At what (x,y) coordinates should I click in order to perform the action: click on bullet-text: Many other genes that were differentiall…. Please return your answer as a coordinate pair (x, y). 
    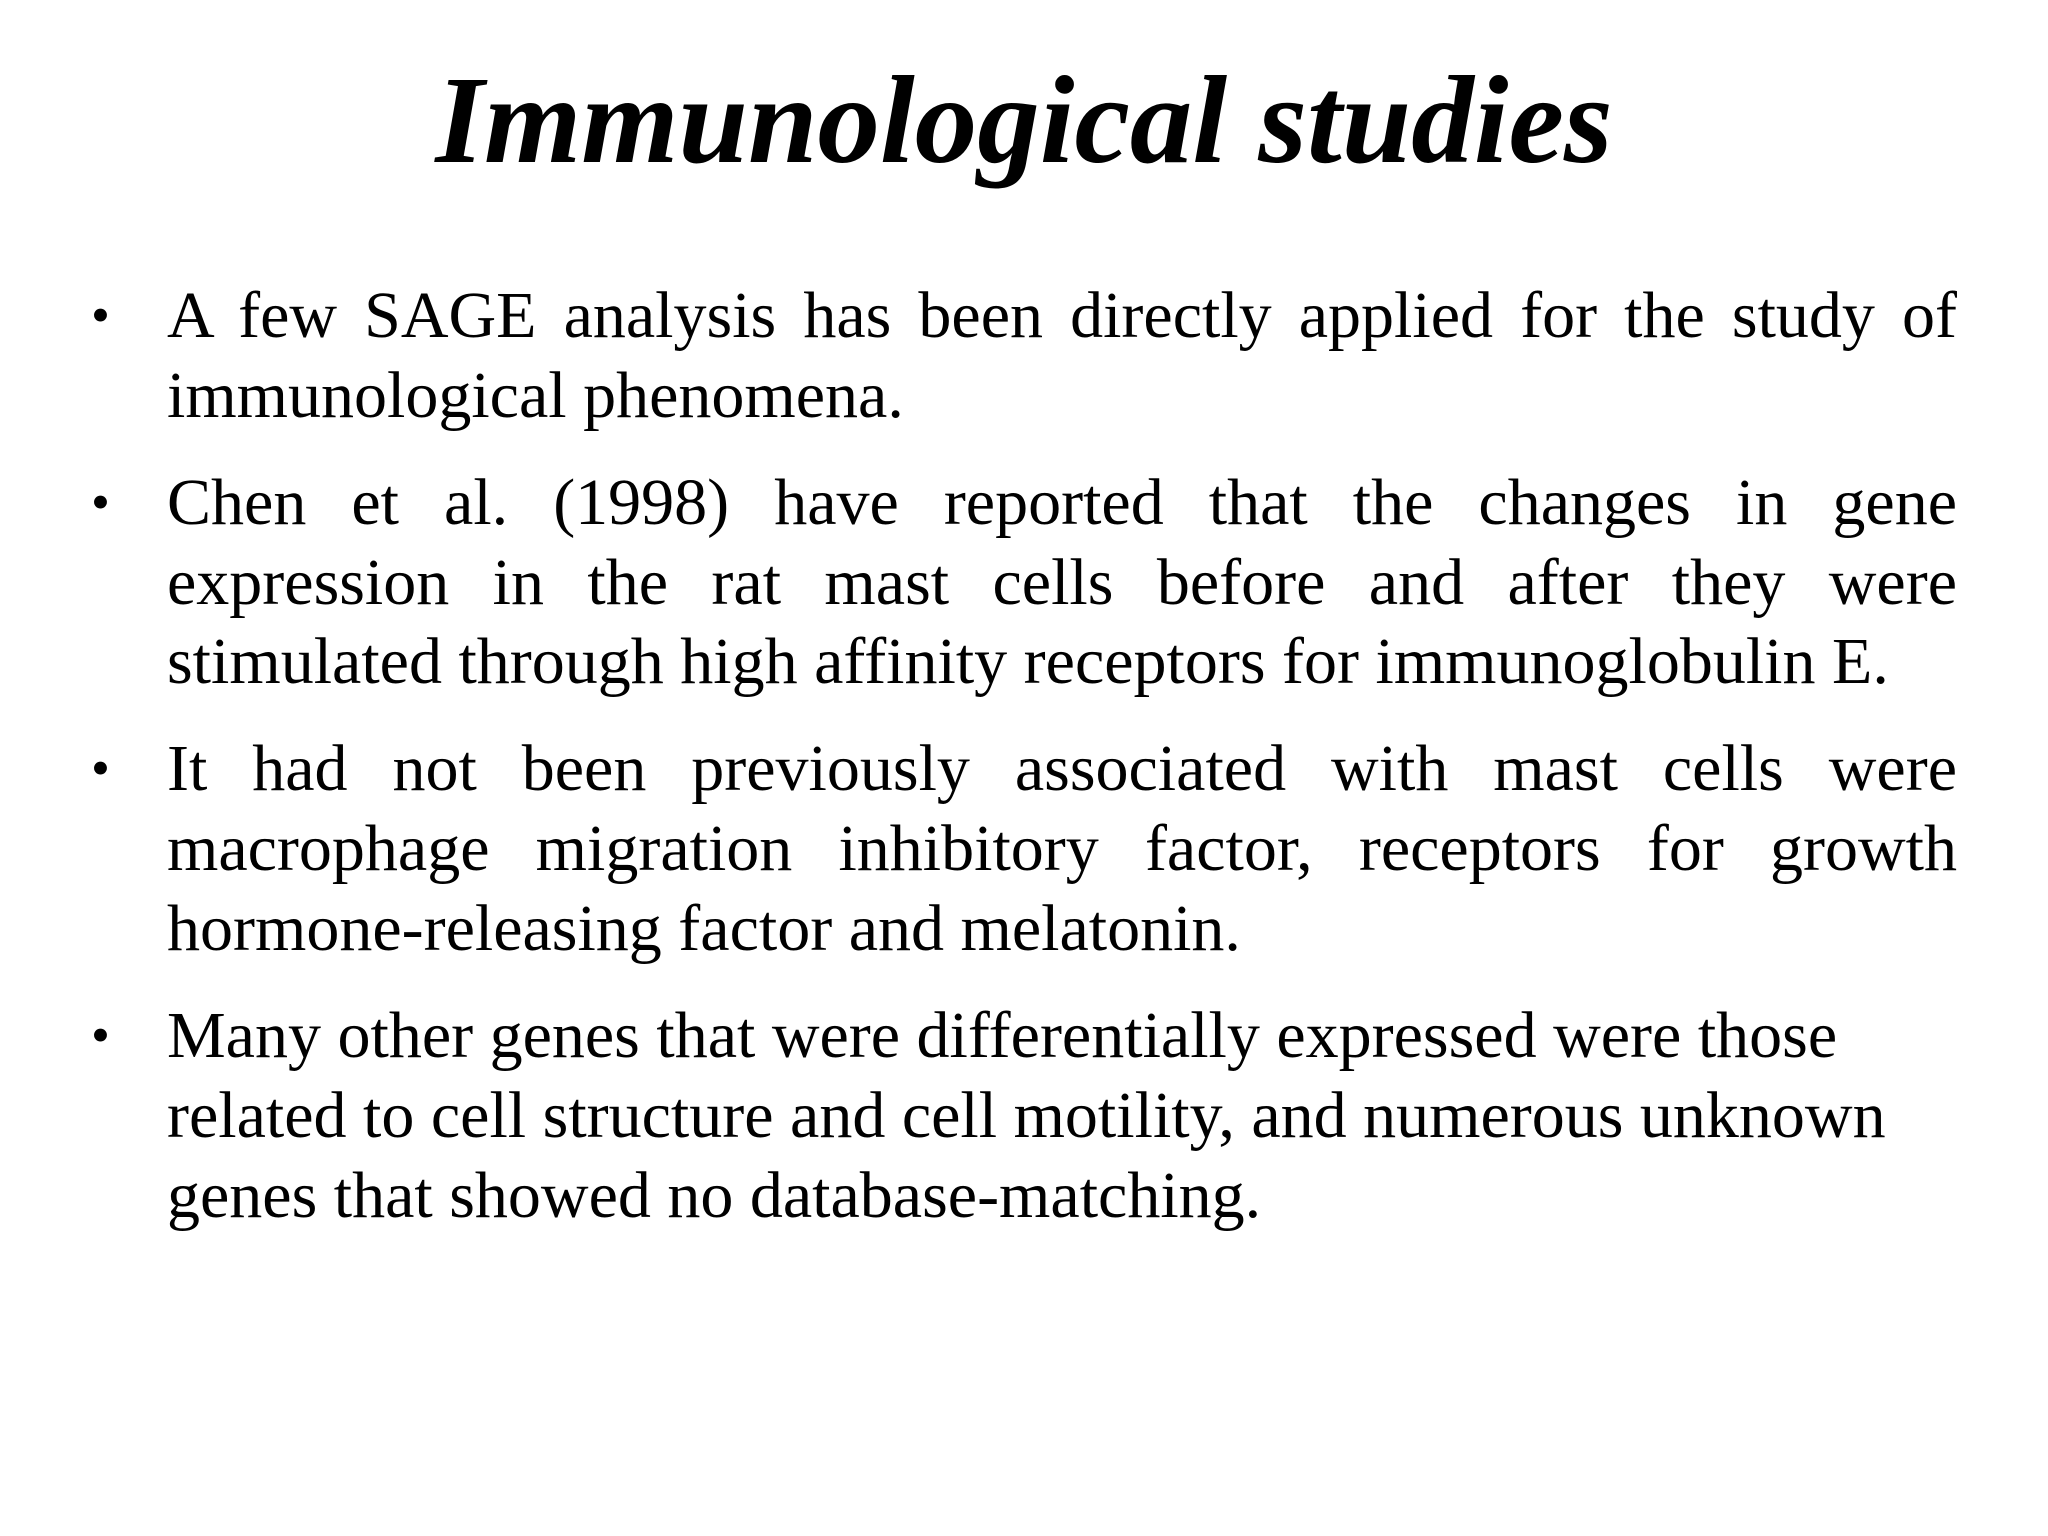
    Looking at the image, I should click on (1026, 1115).